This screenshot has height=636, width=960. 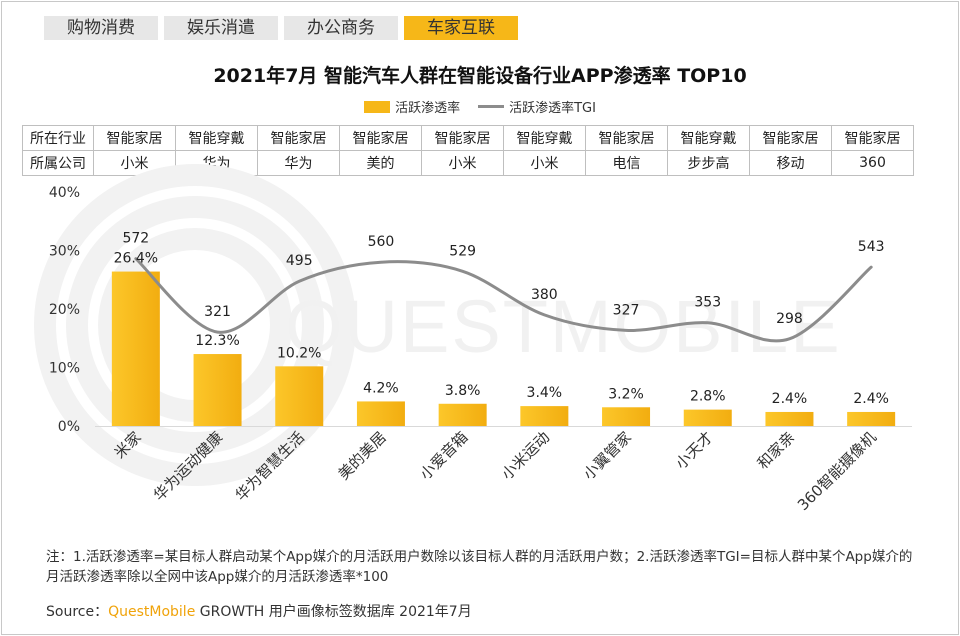 I want to click on tgi-value-label: 298, so click(x=789, y=319).